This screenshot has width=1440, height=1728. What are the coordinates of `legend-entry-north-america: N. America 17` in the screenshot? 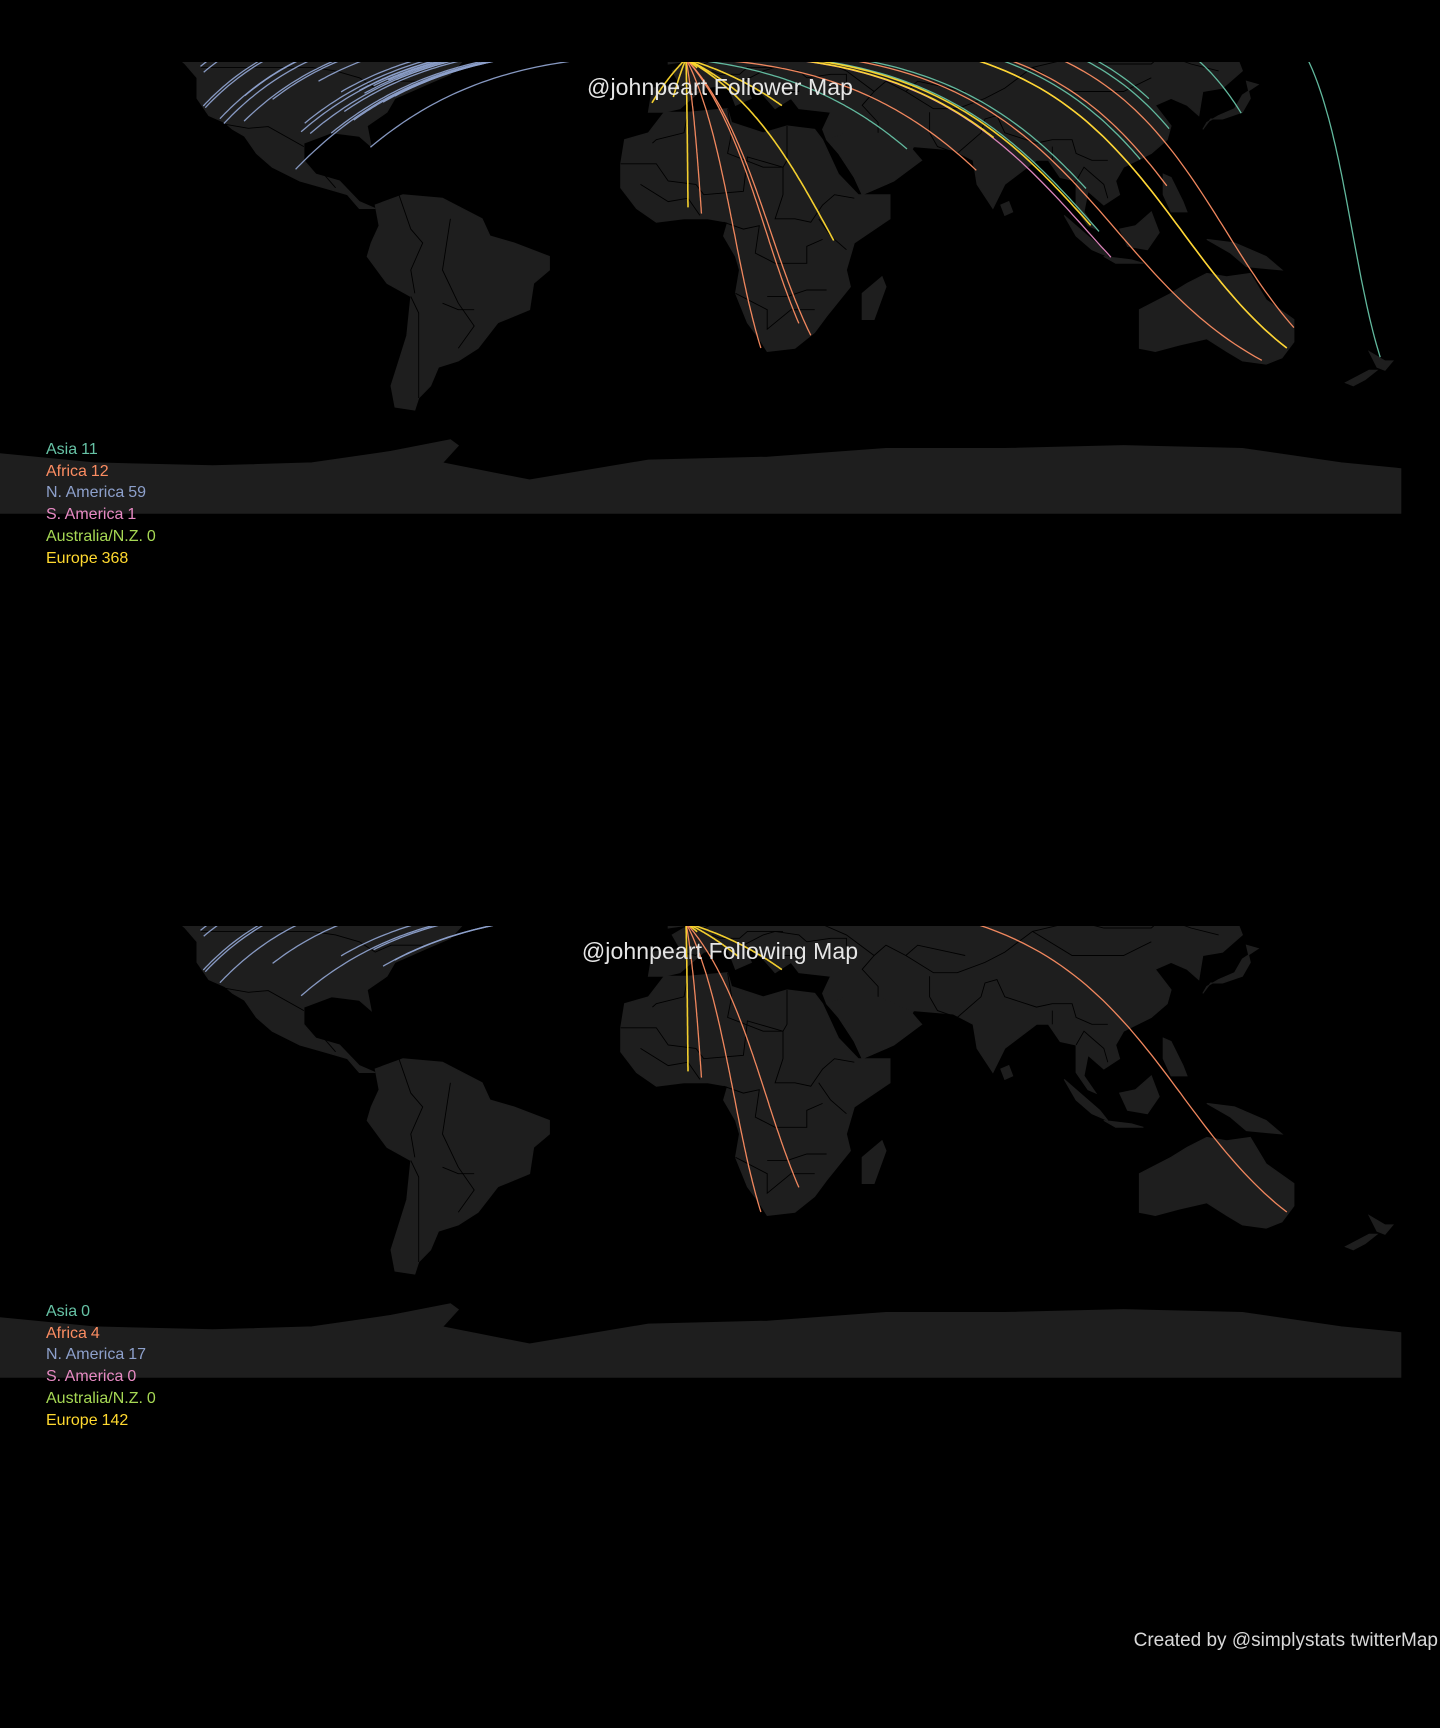 It's located at (101, 1355).